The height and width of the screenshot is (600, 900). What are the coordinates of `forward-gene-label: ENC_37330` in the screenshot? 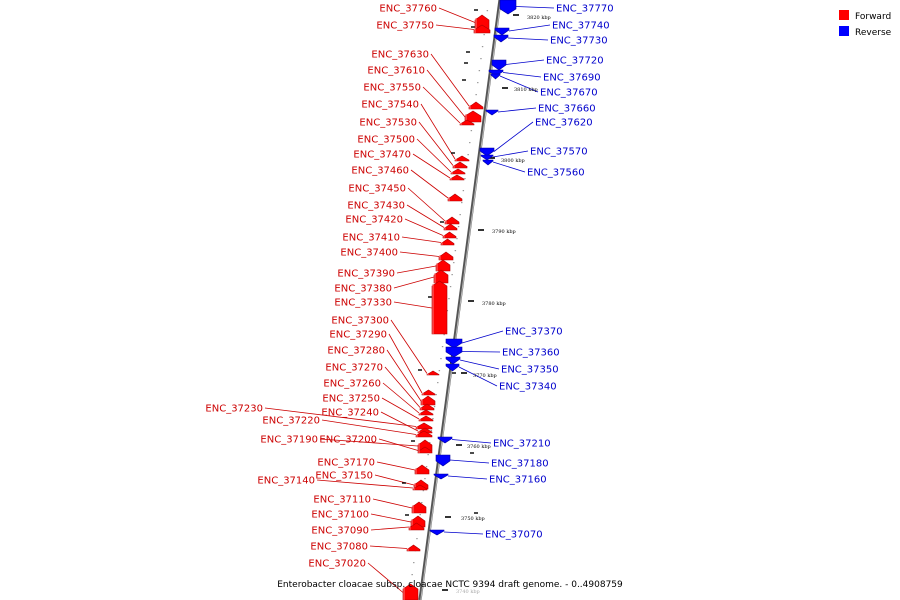 It's located at (363, 303).